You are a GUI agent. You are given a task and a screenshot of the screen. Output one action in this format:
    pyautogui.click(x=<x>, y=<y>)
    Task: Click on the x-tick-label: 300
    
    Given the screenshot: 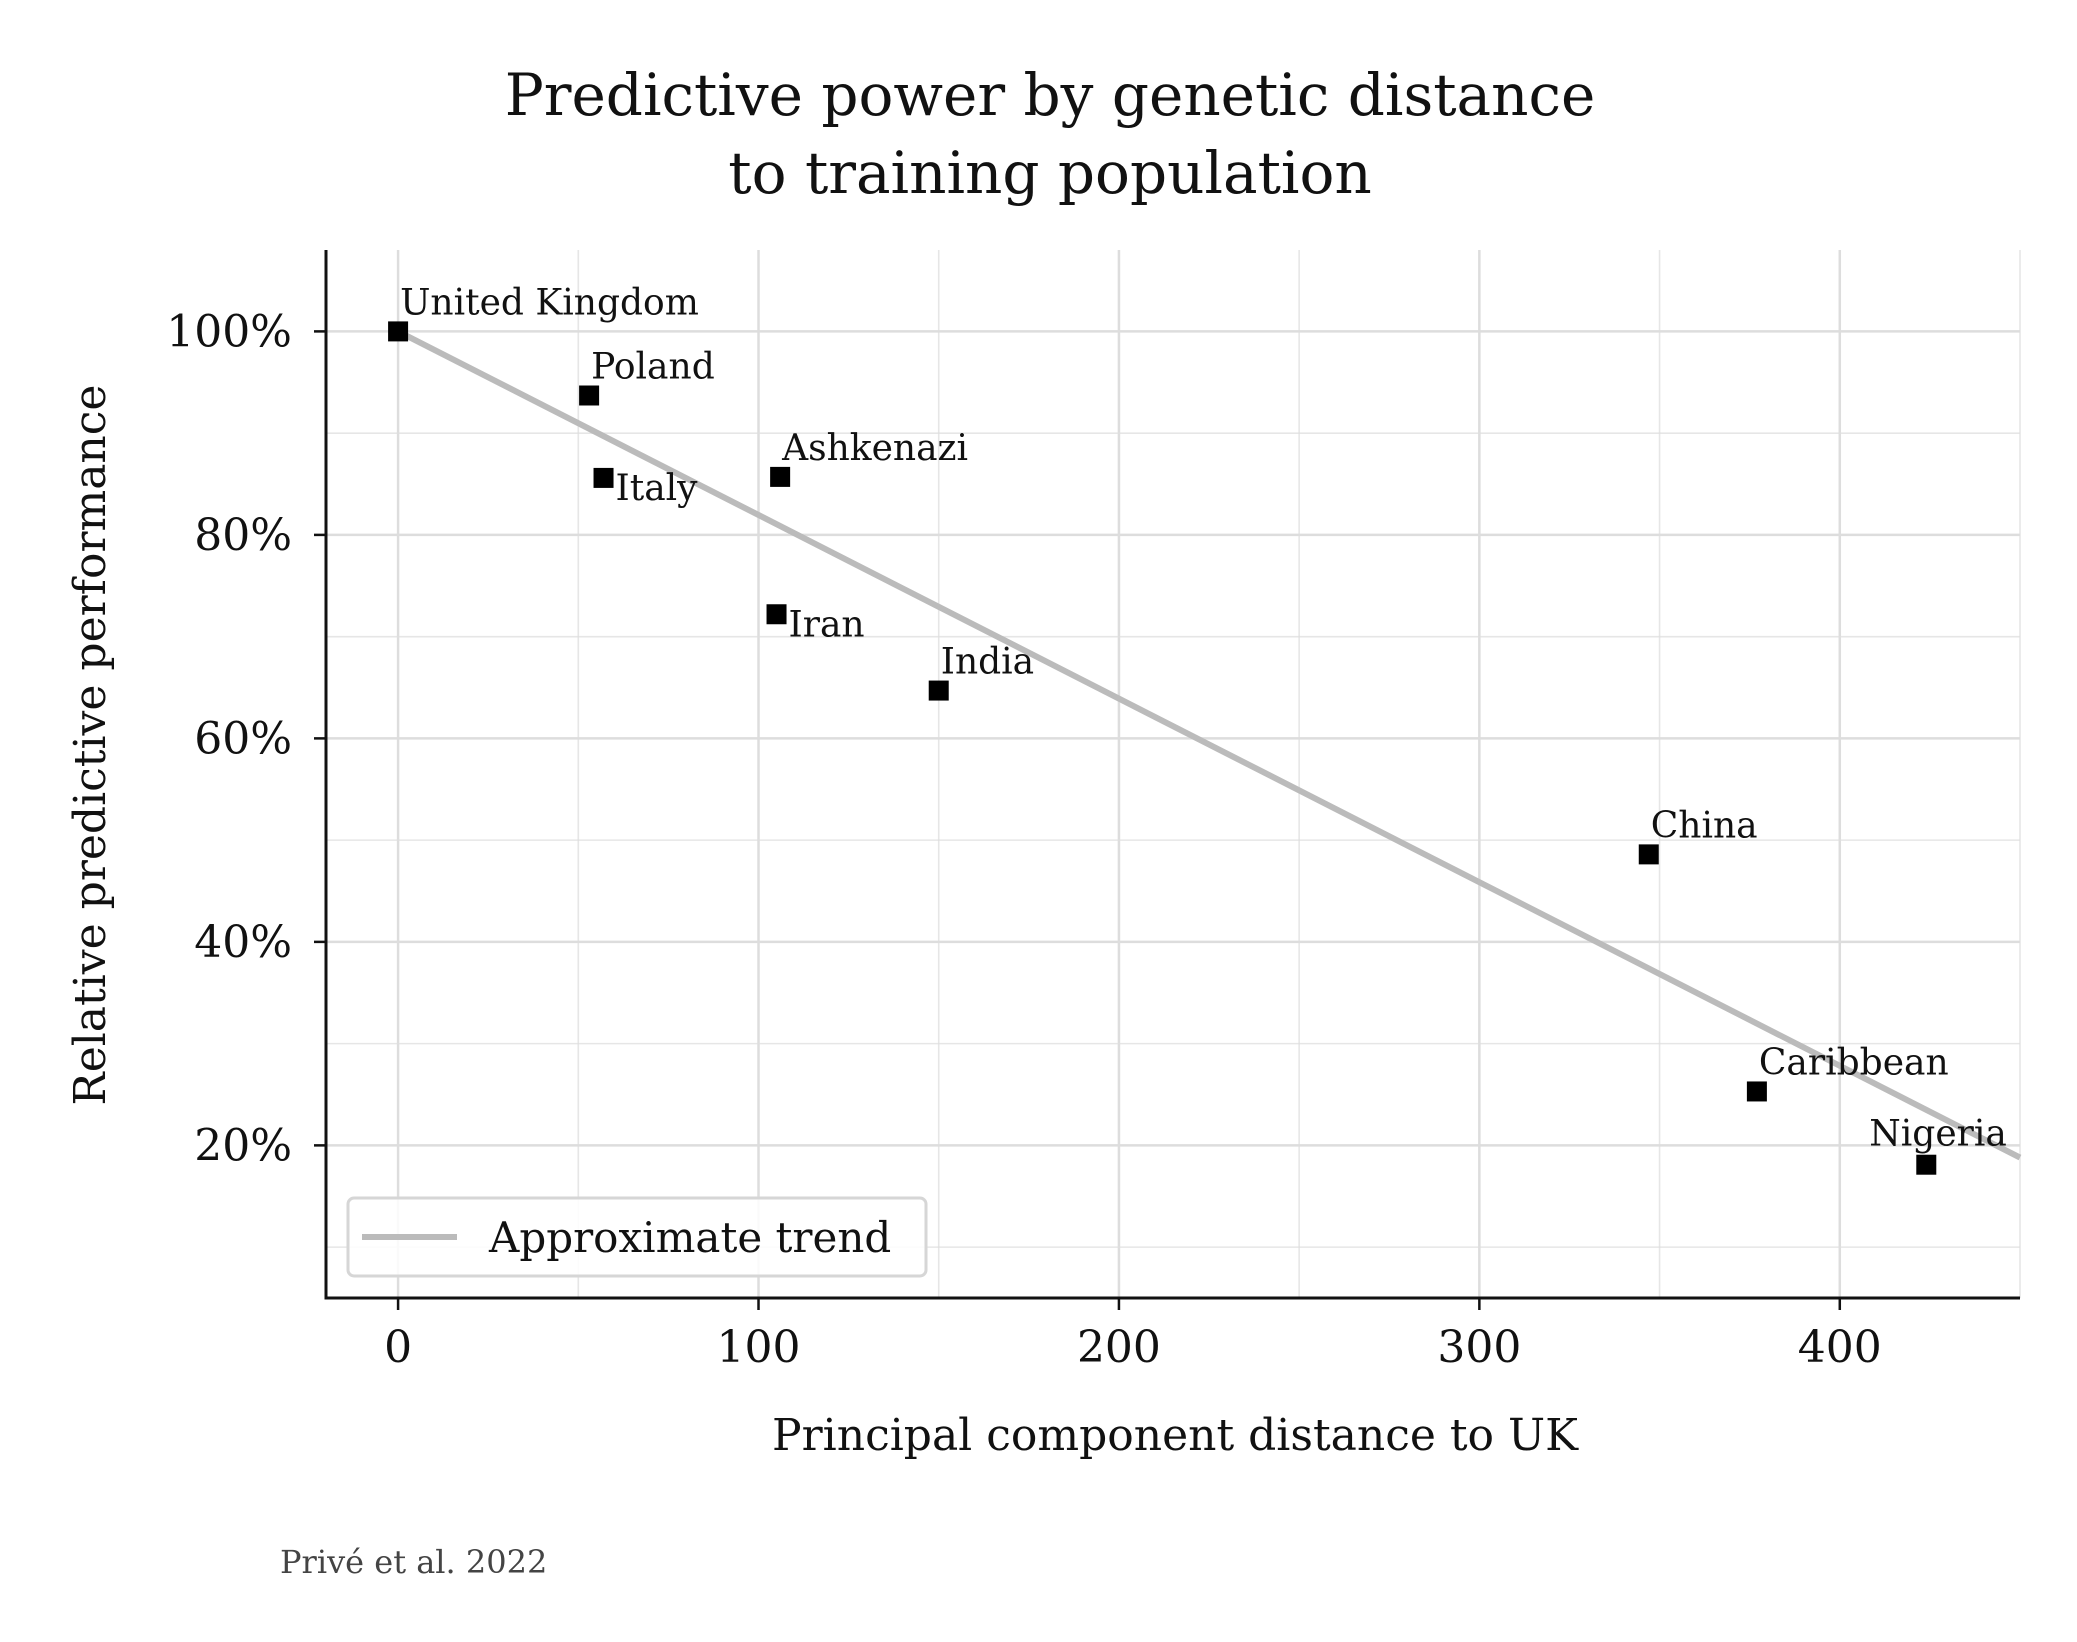 What is the action you would take?
    pyautogui.click(x=1479, y=1347)
    